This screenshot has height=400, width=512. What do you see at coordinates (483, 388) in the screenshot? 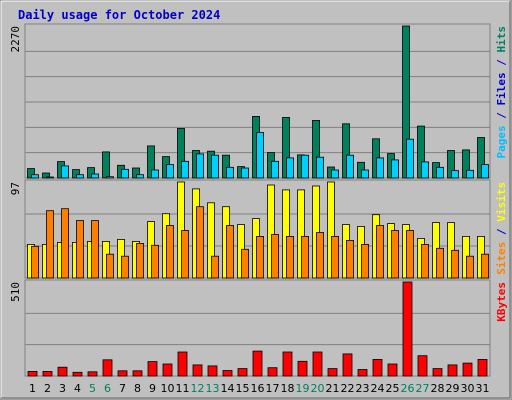
I see `day-label-31: 31` at bounding box center [483, 388].